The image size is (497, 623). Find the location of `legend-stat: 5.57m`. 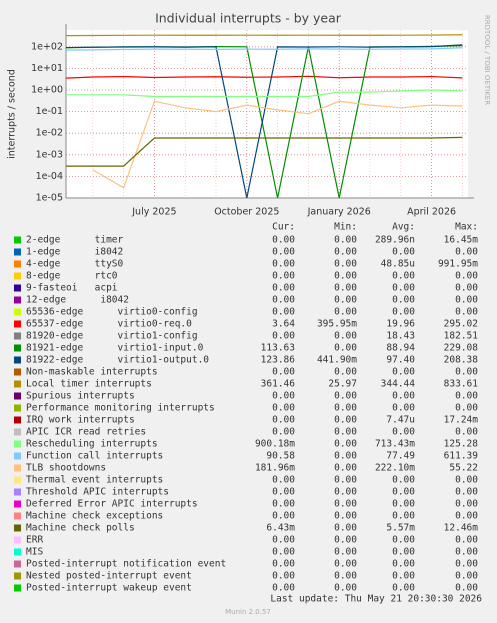

legend-stat: 5.57m is located at coordinates (400, 528).